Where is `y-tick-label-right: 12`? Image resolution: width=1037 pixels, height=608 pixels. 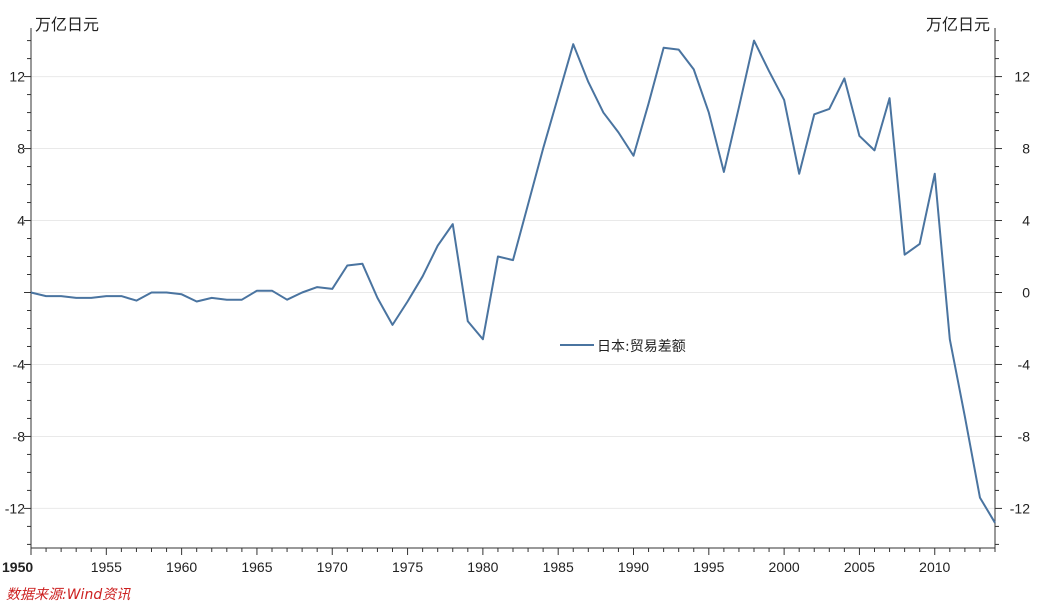 y-tick-label-right: 12 is located at coordinates (1022, 77).